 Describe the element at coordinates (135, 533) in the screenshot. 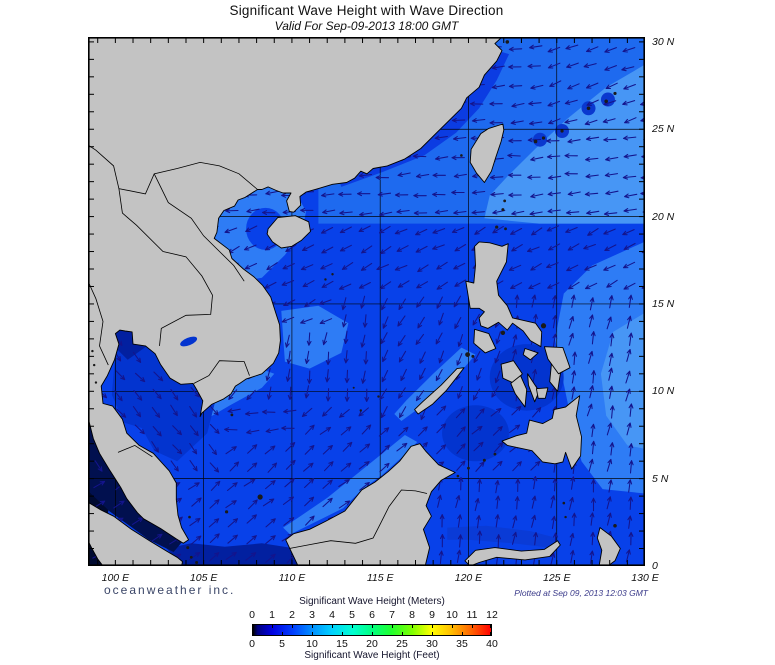

I see `land-sumatra` at that location.